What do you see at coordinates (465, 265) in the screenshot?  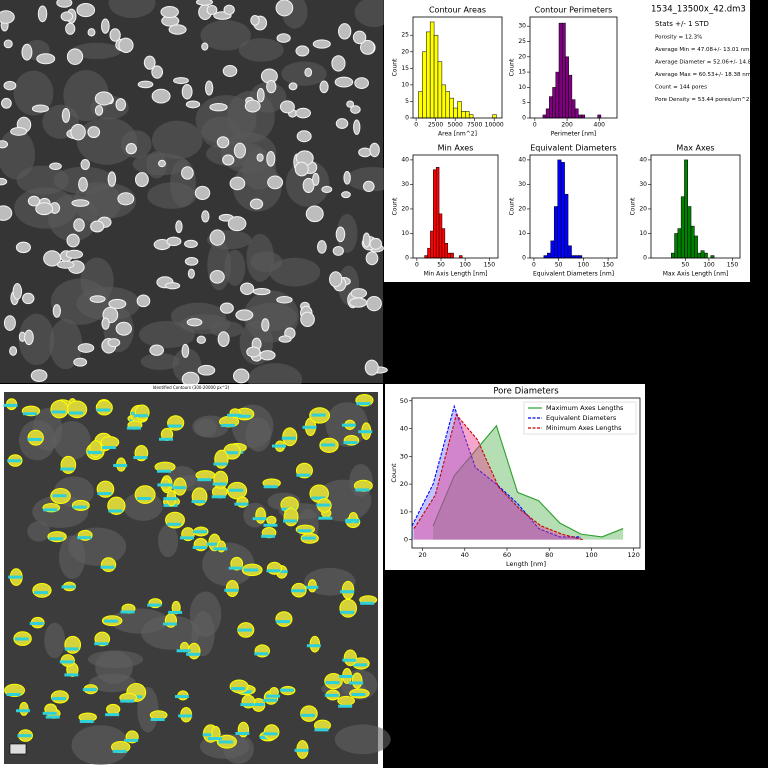 I see `x-tick-label: 100` at bounding box center [465, 265].